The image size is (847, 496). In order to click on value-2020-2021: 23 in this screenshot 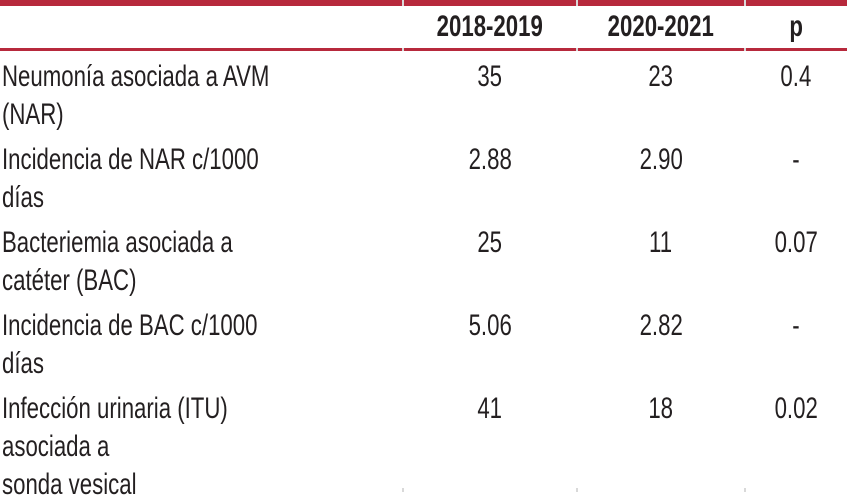, I will do `click(661, 76)`.